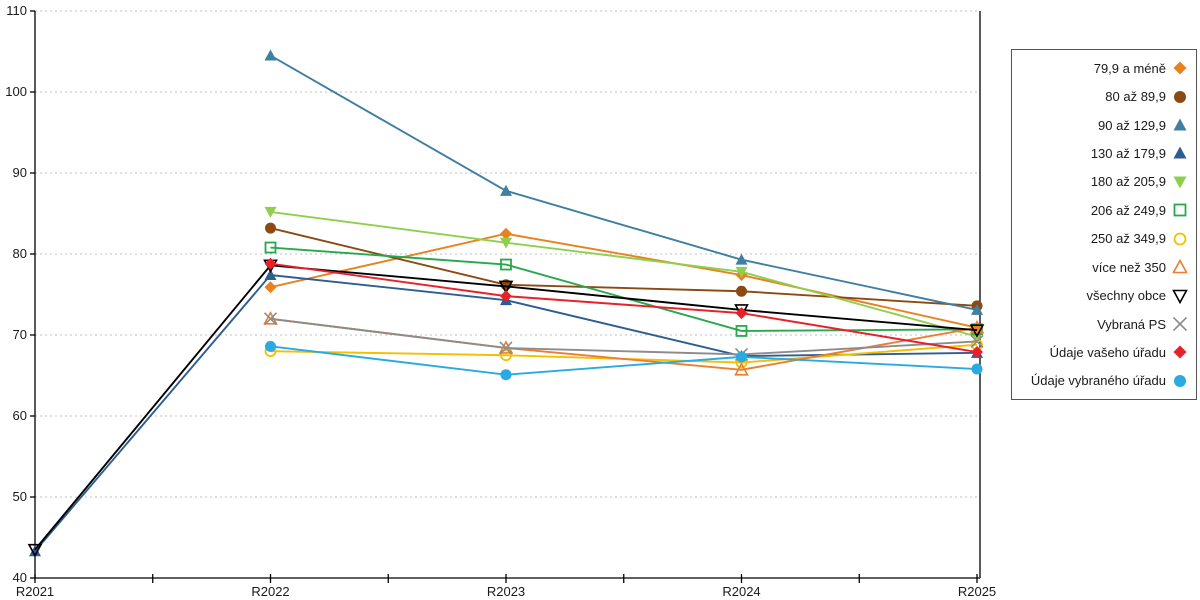  Describe the element at coordinates (20, 496) in the screenshot. I see `y-tick-label: 50` at that location.